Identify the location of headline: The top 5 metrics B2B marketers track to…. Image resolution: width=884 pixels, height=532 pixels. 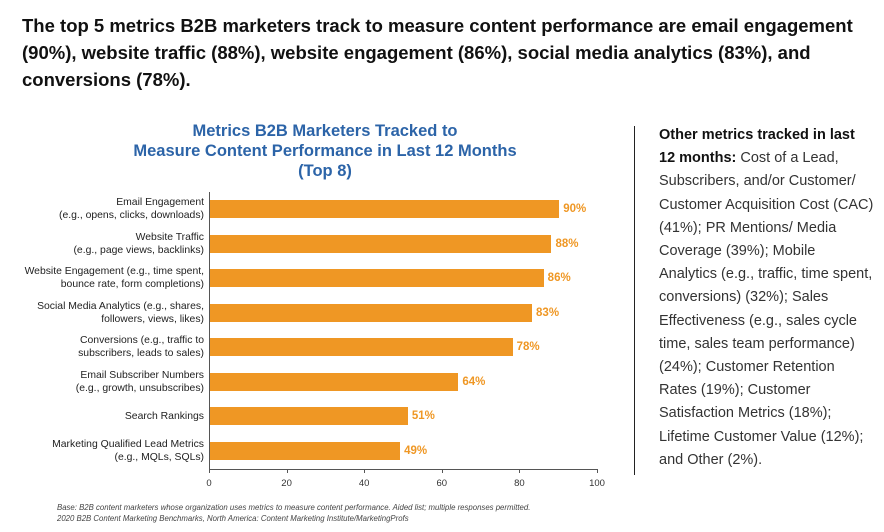
(437, 52).